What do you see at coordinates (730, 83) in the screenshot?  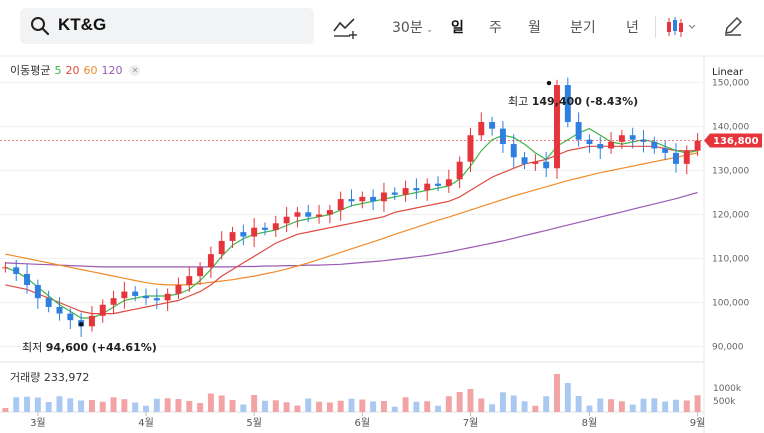 I see `y-tick-label: 150,000` at bounding box center [730, 83].